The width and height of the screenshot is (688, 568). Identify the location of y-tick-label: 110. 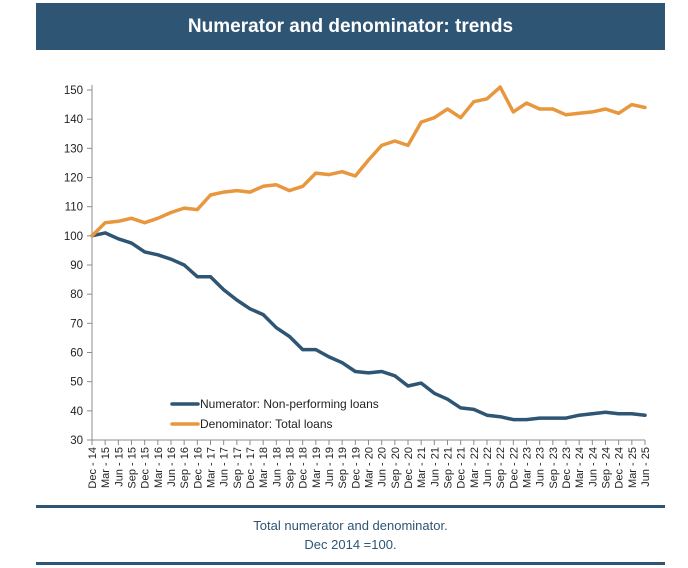
(74, 208).